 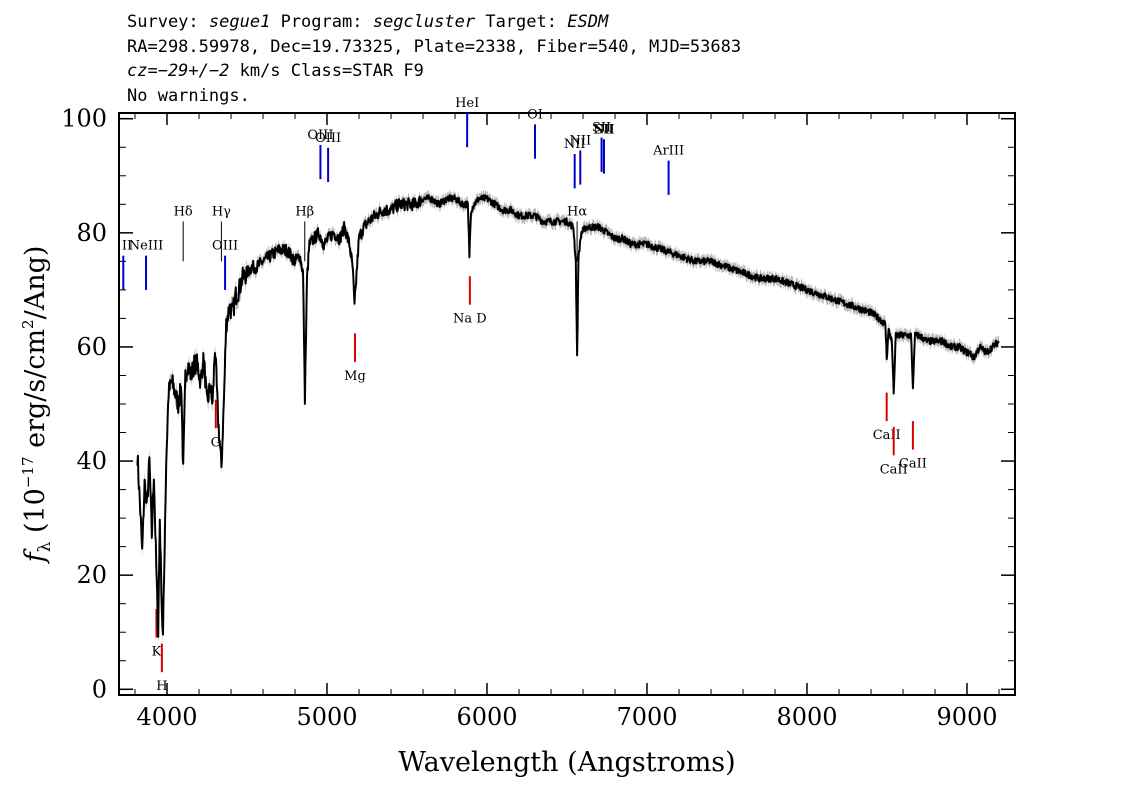 I want to click on absorption-line-label: G, so click(x=216, y=442).